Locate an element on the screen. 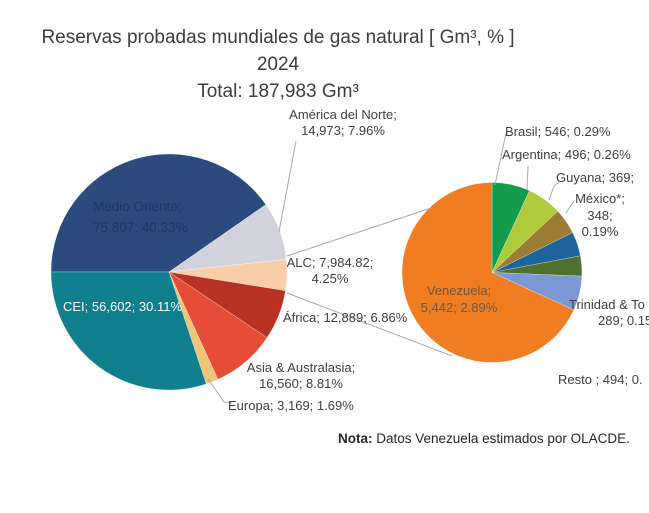 The height and width of the screenshot is (513, 649). label-alc: ALC; 7,984.82; 4.25% is located at coordinates (330, 270).